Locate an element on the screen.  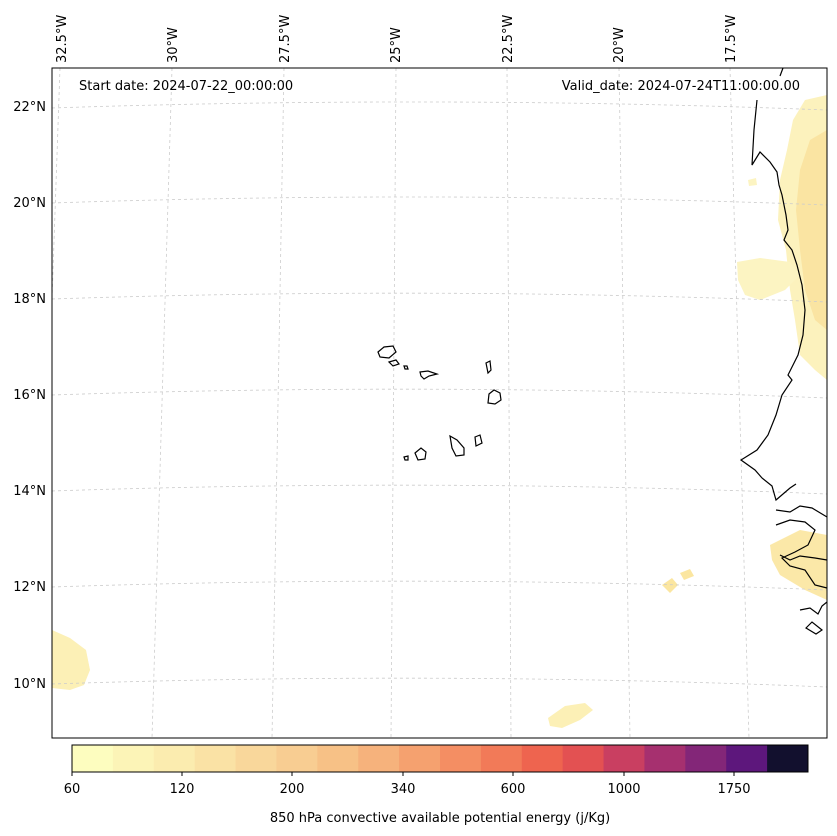
lon-label: 30°W is located at coordinates (173, 45).